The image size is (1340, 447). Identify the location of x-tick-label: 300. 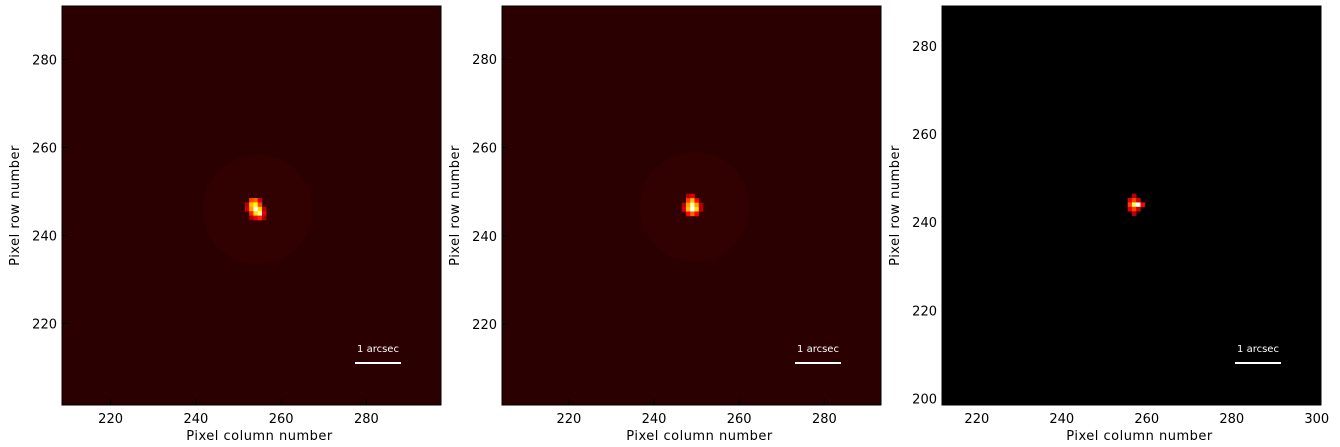
(1316, 419).